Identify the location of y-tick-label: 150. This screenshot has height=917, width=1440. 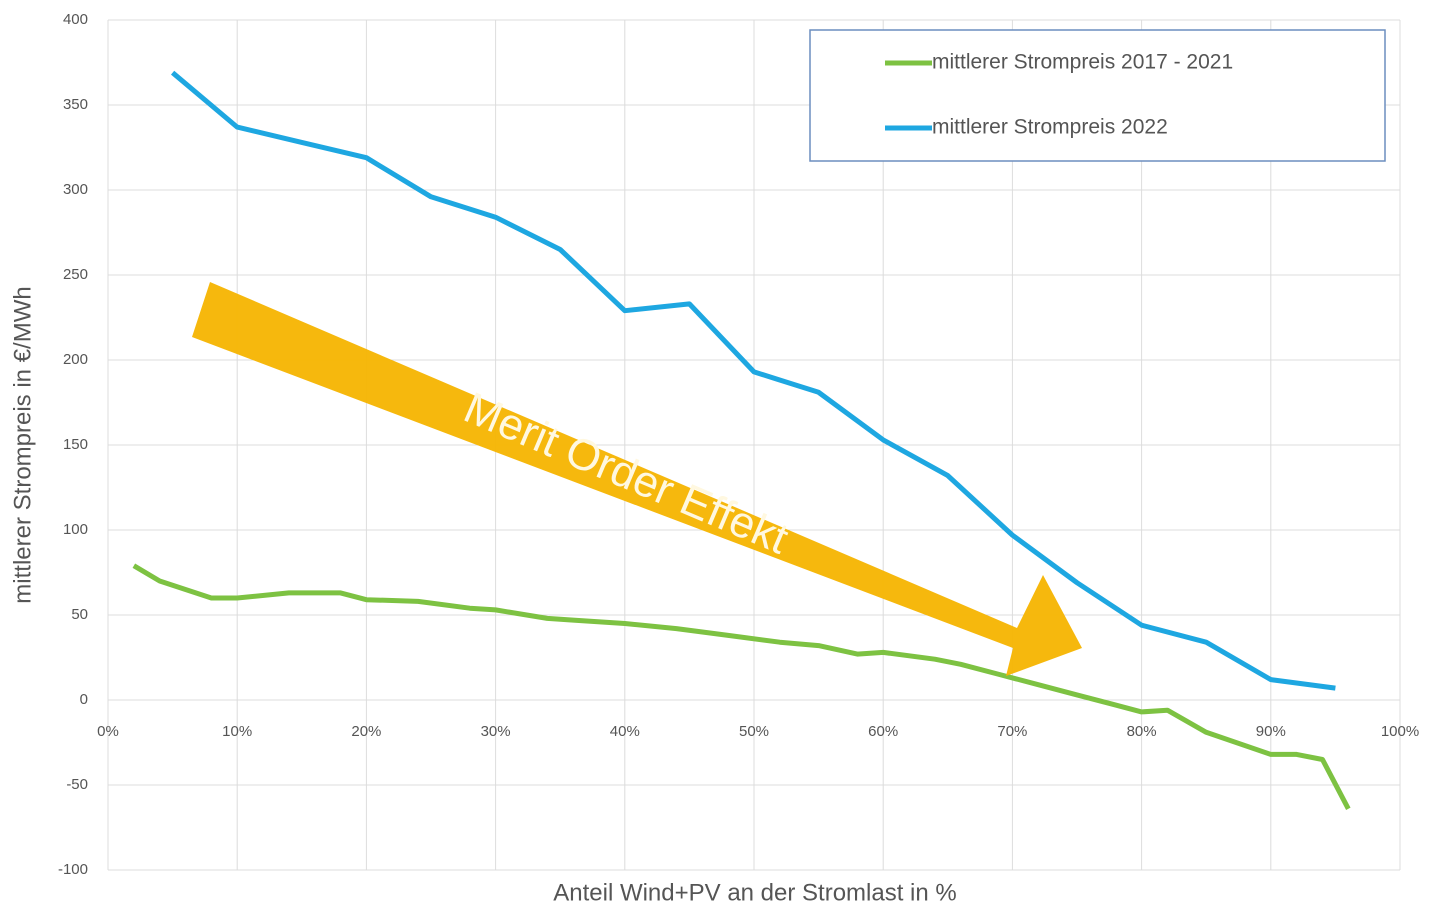
(75, 444).